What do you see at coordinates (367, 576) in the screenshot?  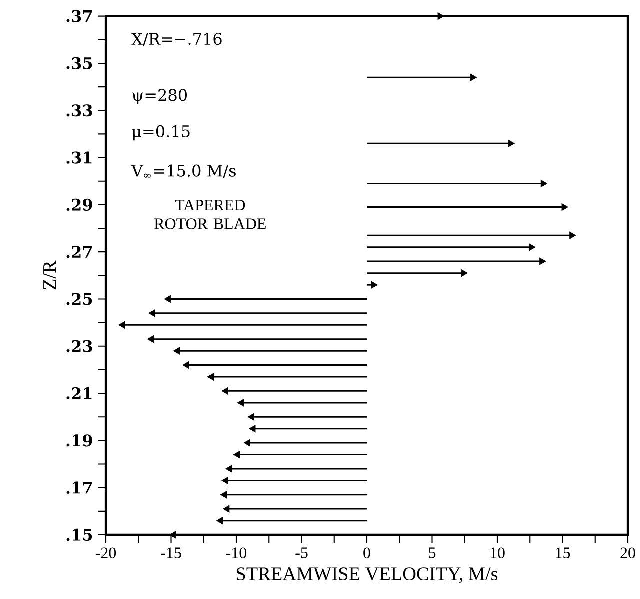 I see `x-axis-title: STREAMWISE VELOCITY, M/s` at bounding box center [367, 576].